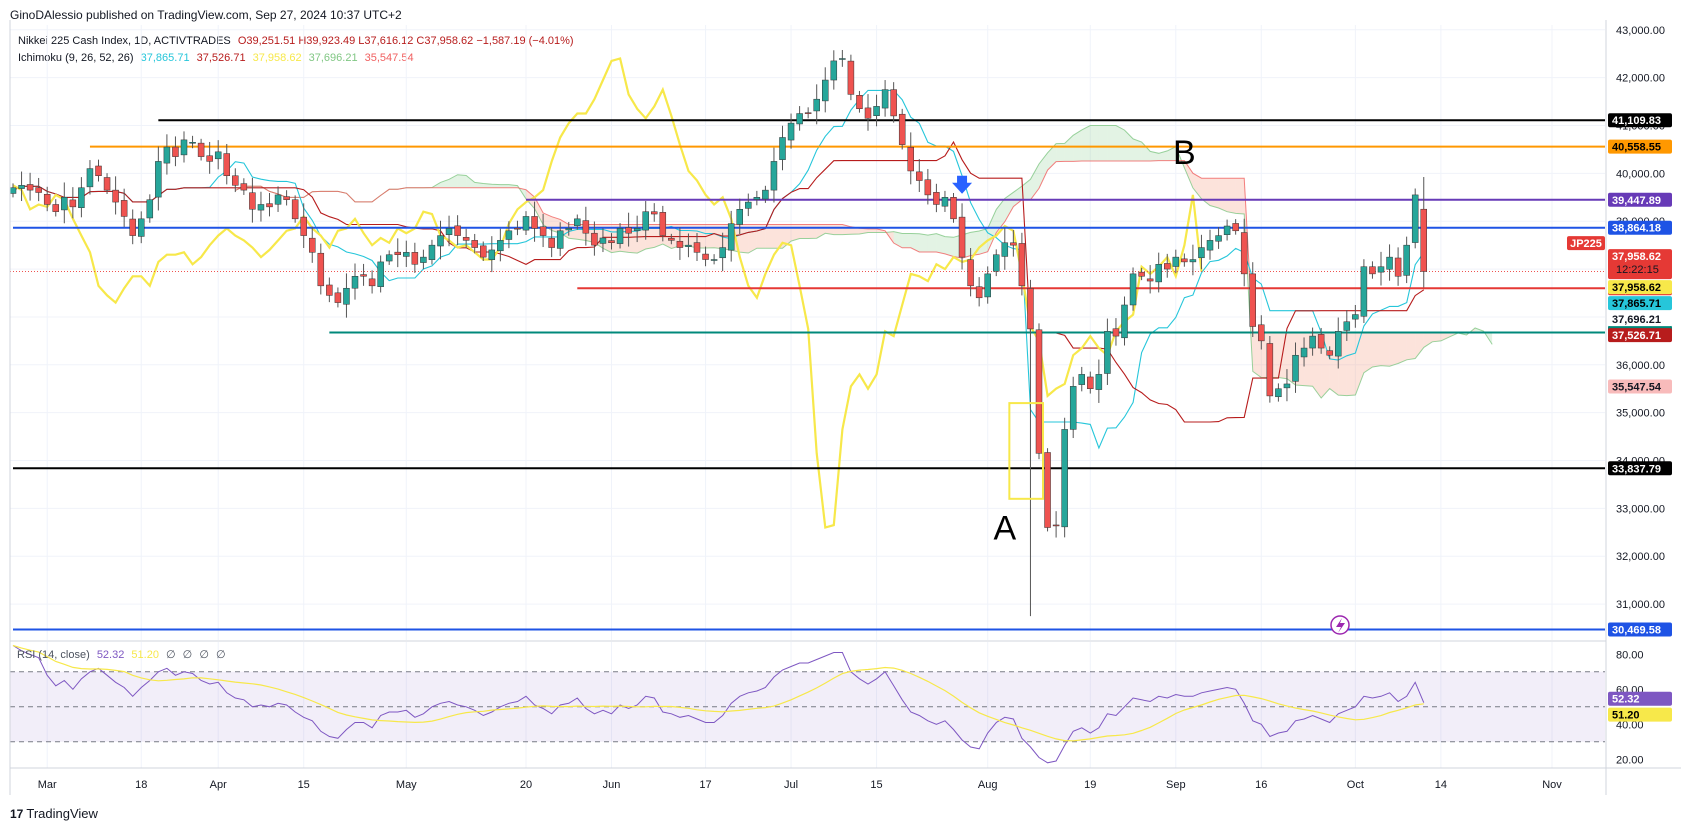  Describe the element at coordinates (17, 814) in the screenshot. I see `tradingview-logo-icon: 17` at that location.